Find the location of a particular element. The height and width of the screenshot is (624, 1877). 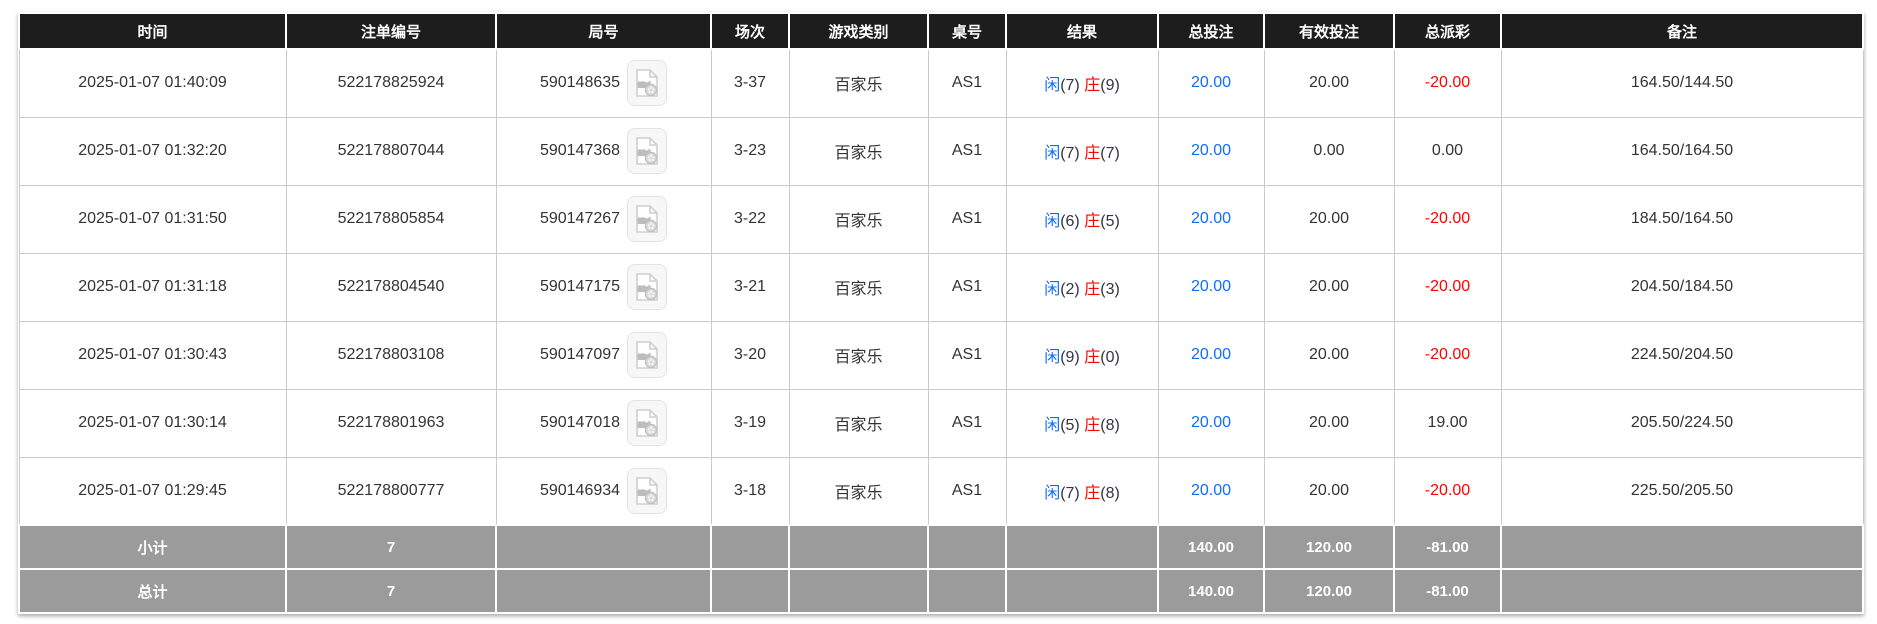

column-header-valid-bet: 有效投注 is located at coordinates (1329, 31).